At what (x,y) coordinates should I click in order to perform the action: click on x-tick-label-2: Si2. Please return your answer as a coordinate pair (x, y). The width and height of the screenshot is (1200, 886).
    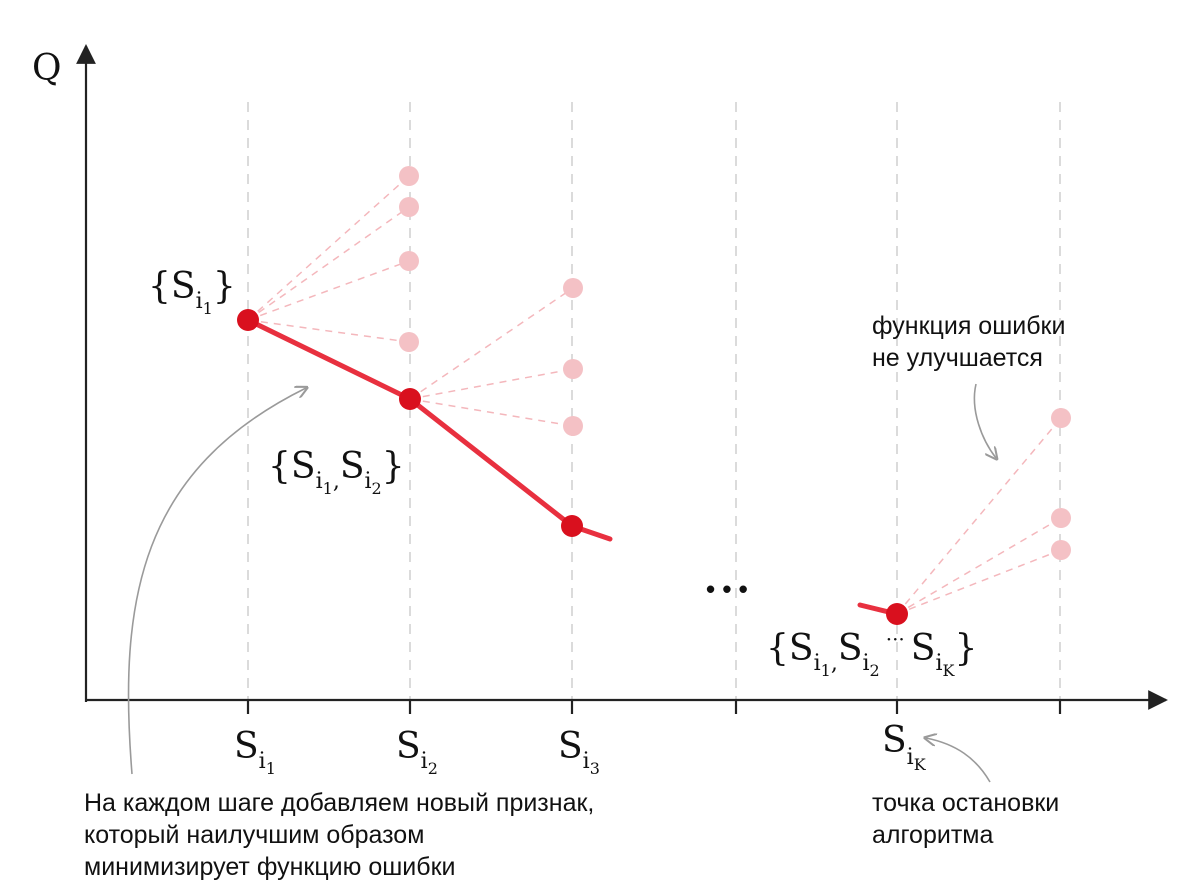
    Looking at the image, I should click on (417, 752).